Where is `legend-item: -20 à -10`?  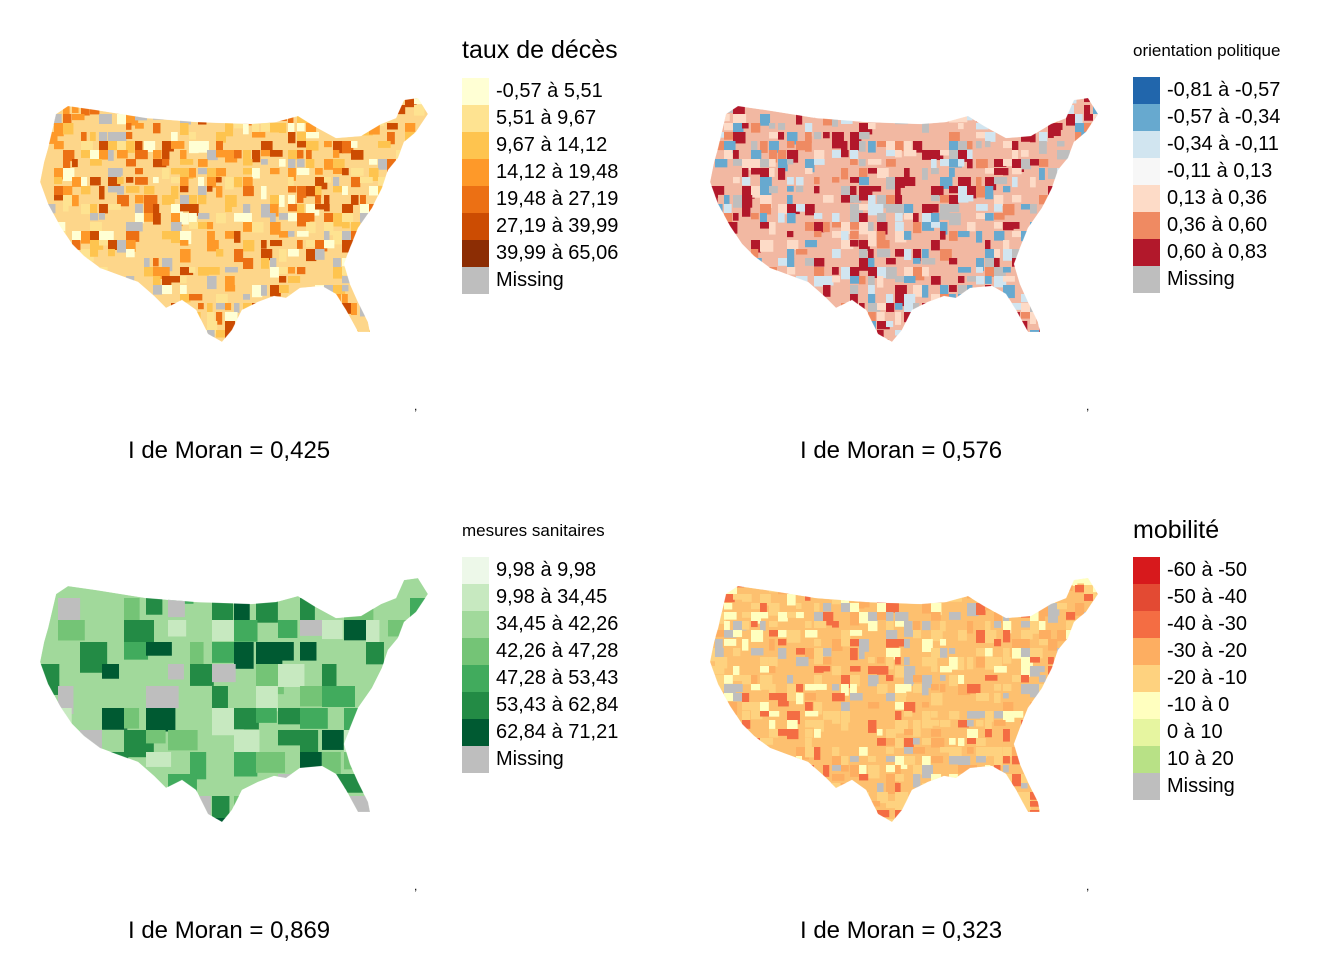 legend-item: -20 à -10 is located at coordinates (1190, 678).